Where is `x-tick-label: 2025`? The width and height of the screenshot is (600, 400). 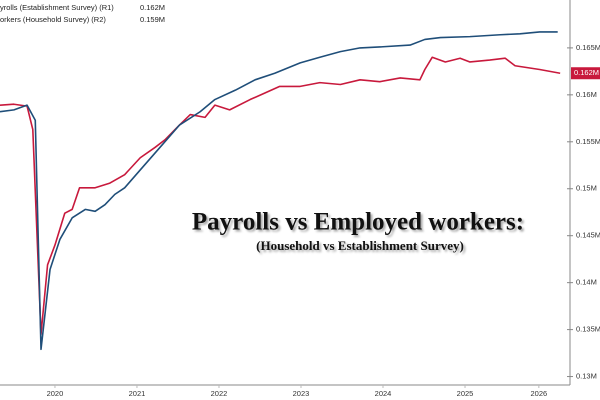
x-tick-label: 2025 is located at coordinates (465, 393).